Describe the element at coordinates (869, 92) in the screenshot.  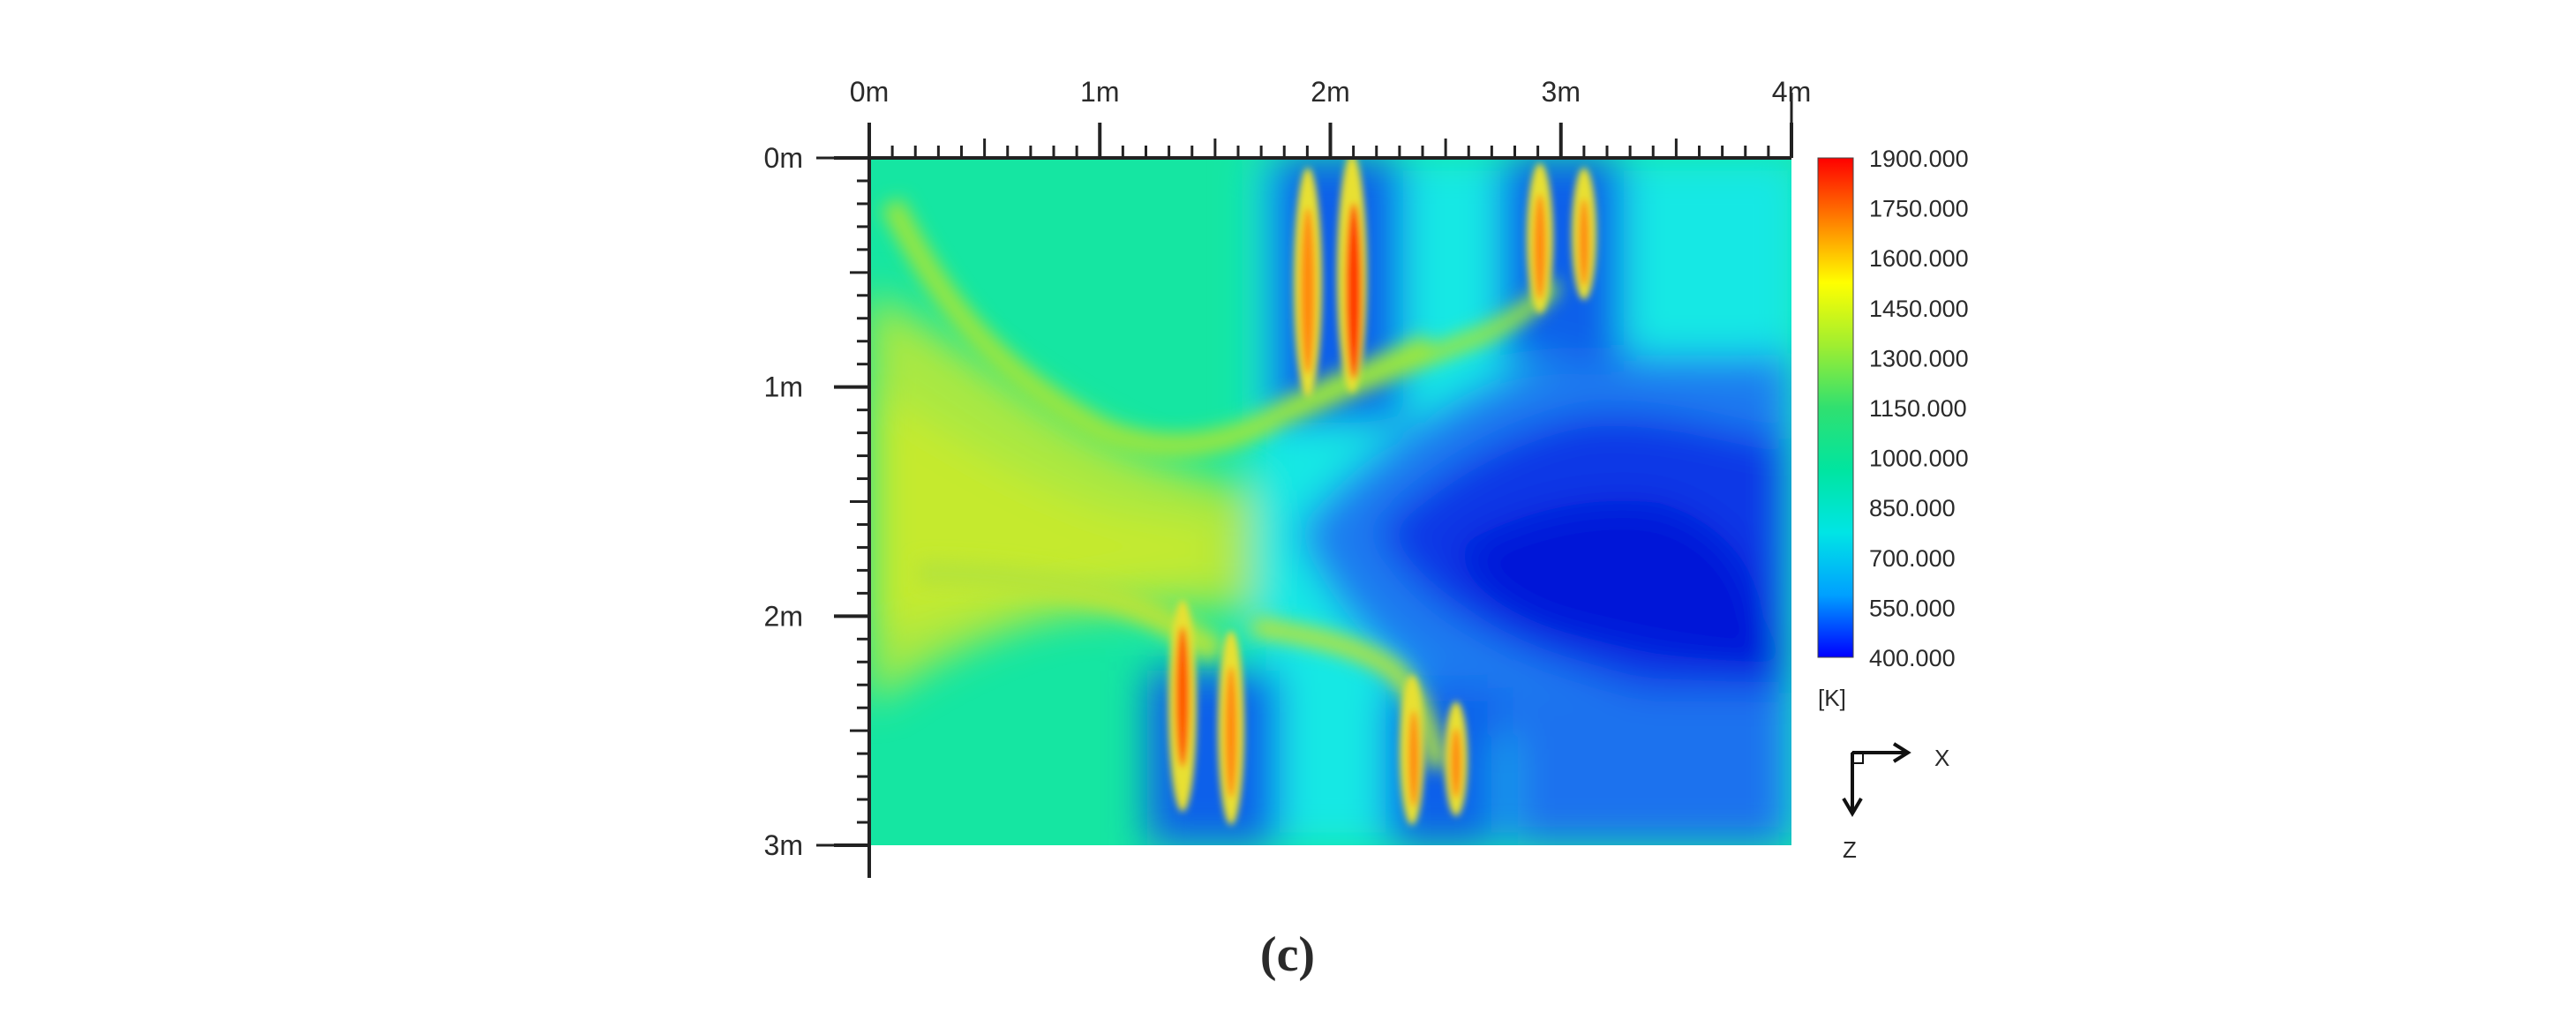
I see `x-tick-label: 0m` at that location.